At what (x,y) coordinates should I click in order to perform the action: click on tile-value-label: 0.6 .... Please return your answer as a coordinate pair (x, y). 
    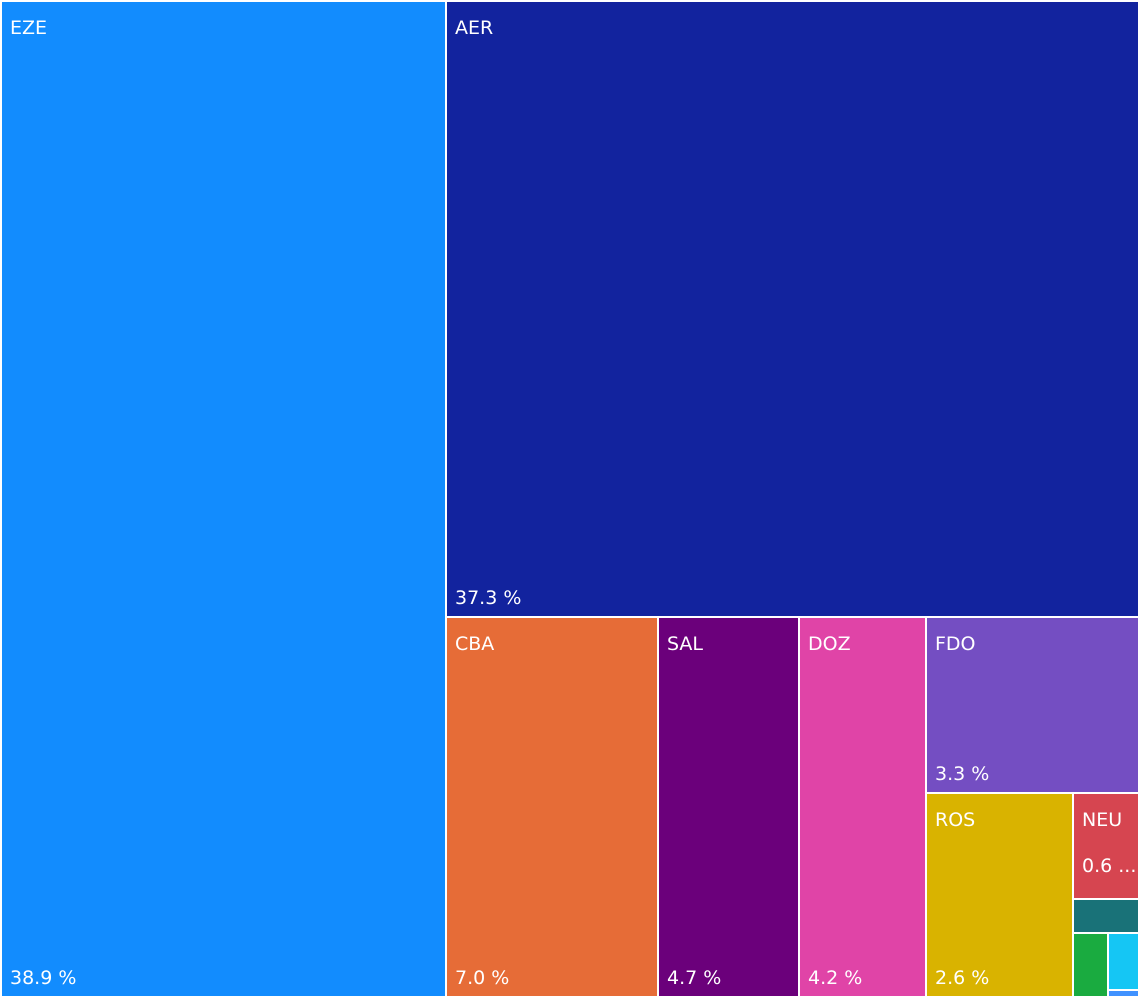
    Looking at the image, I should click on (1109, 866).